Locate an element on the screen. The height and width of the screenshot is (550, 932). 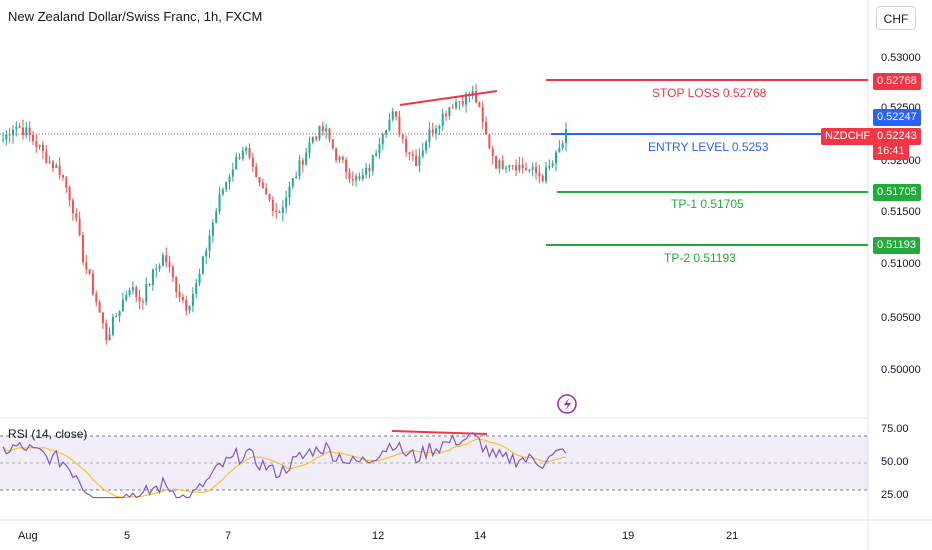
date-tick: 19 is located at coordinates (628, 536).